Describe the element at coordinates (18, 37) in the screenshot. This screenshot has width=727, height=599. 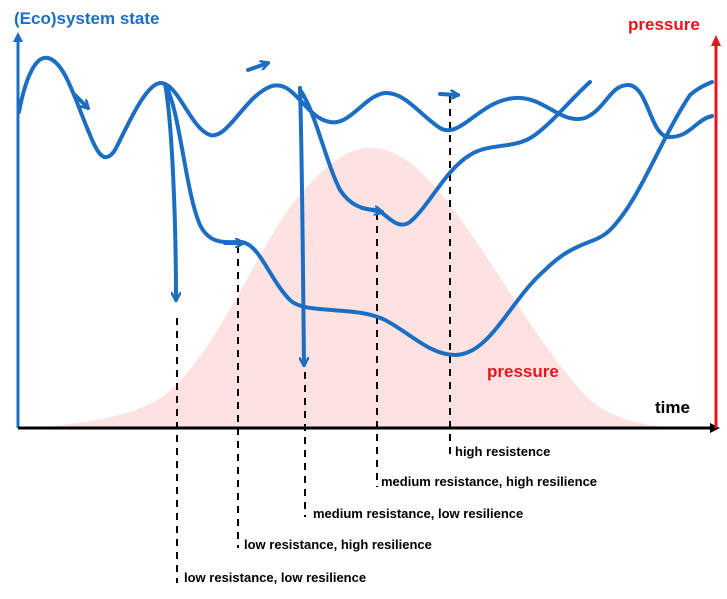
I see `y-axis-arrow-icon` at that location.